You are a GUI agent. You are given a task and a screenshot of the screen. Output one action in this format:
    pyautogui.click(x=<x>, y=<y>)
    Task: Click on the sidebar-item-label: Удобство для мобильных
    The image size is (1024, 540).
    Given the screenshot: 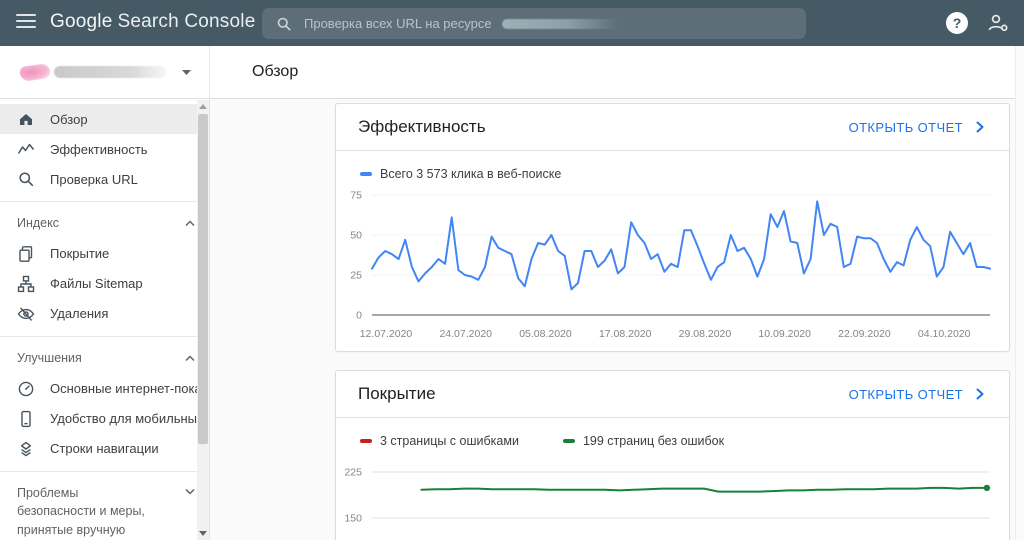 What is the action you would take?
    pyautogui.click(x=124, y=418)
    